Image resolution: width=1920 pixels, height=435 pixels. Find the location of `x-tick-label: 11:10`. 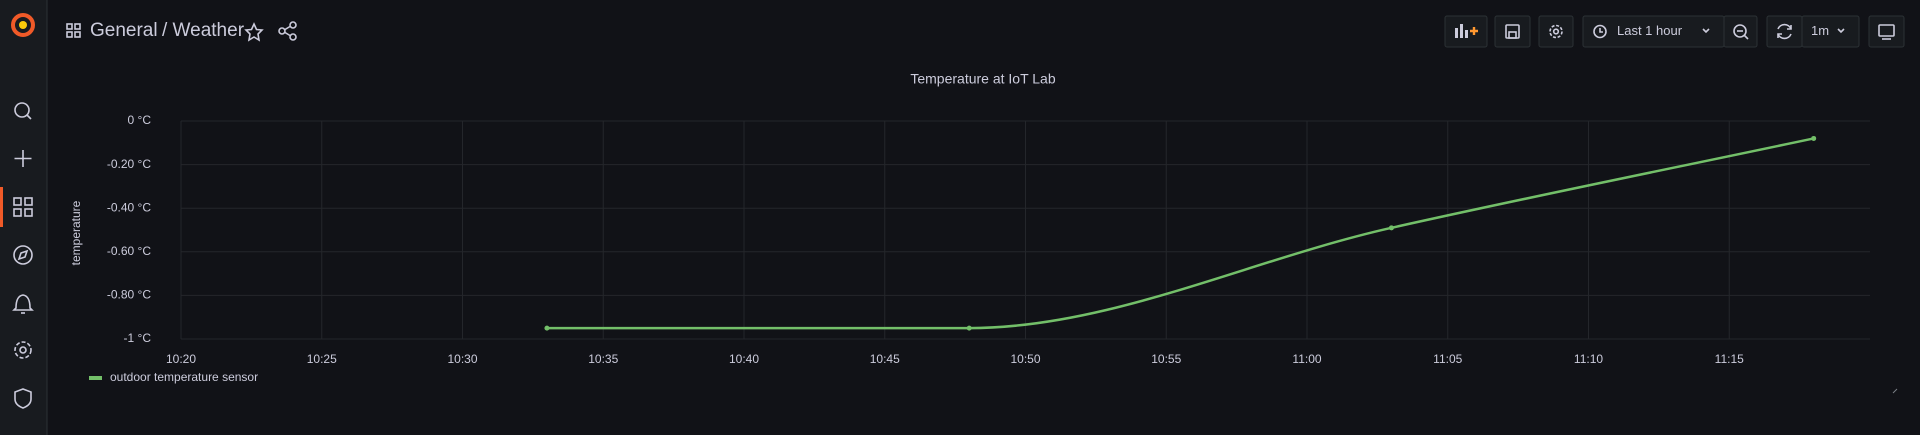

x-tick-label: 11:10 is located at coordinates (1588, 359).